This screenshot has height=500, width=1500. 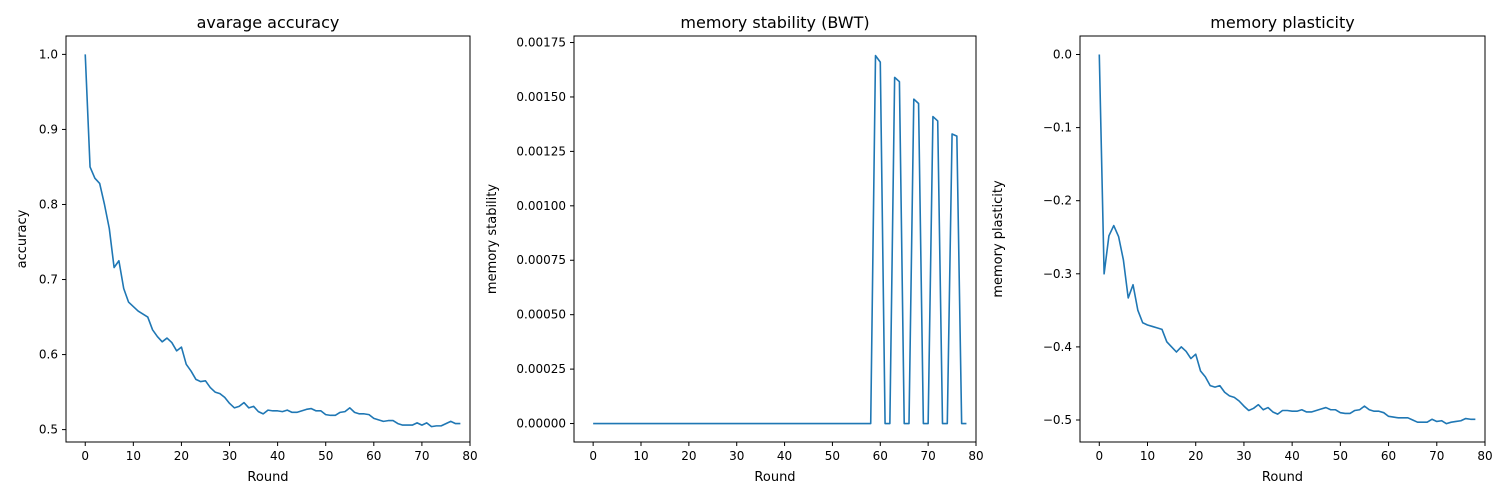 I want to click on memory-plasticity-x-tick-label: 10, so click(x=1147, y=456).